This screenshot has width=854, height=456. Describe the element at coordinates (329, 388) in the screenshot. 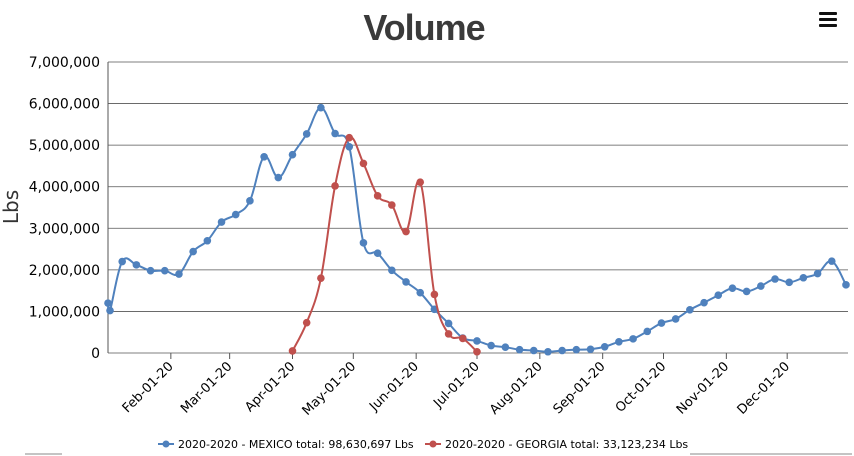

I see `x-tick-label: May-01-20` at that location.